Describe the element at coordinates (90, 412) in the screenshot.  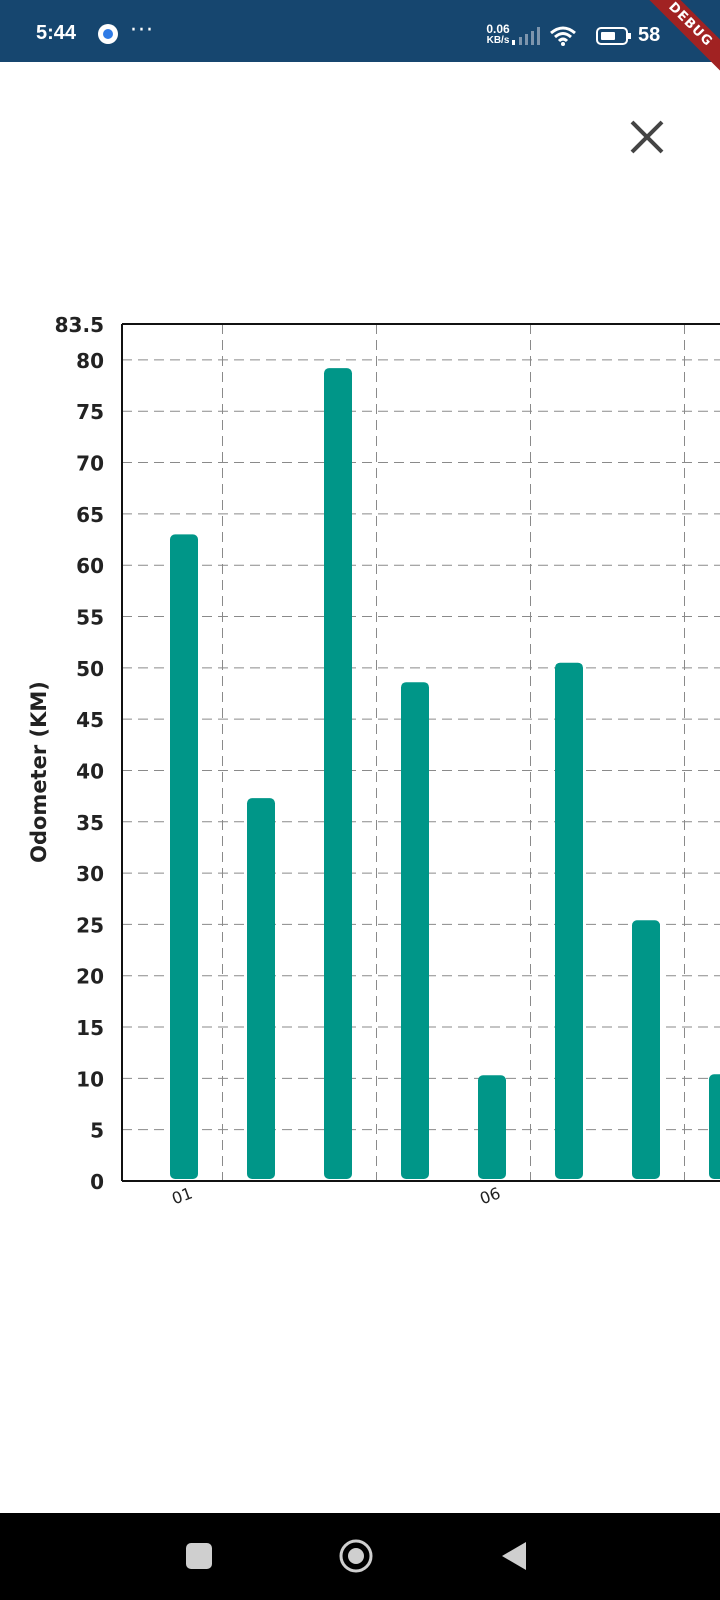
I see `y-tick-label: 75` at that location.